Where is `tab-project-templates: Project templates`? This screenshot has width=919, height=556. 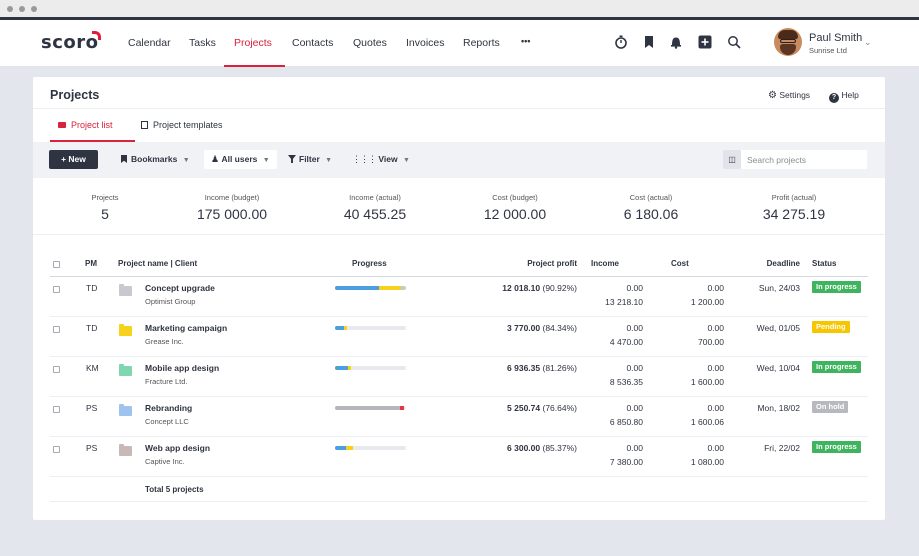 tab-project-templates: Project templates is located at coordinates (182, 125).